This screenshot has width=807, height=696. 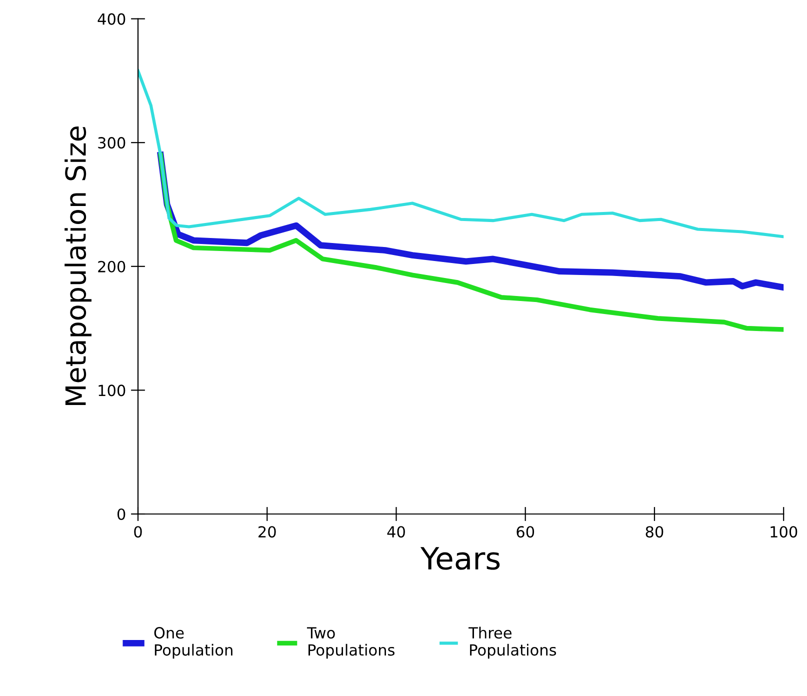 What do you see at coordinates (460, 558) in the screenshot?
I see `x-axis-title: Years` at bounding box center [460, 558].